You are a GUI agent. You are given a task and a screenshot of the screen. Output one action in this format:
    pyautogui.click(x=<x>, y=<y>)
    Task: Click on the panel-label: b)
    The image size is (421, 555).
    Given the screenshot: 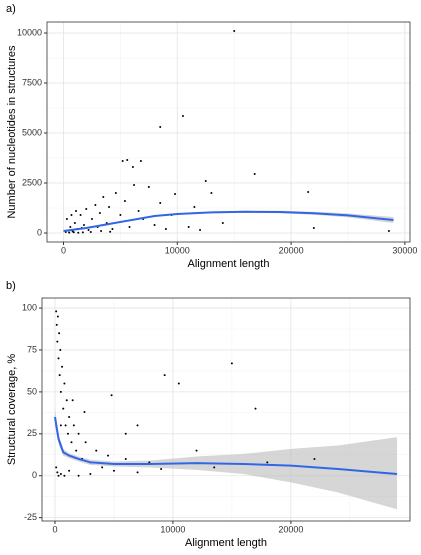 What is the action you would take?
    pyautogui.click(x=11, y=286)
    